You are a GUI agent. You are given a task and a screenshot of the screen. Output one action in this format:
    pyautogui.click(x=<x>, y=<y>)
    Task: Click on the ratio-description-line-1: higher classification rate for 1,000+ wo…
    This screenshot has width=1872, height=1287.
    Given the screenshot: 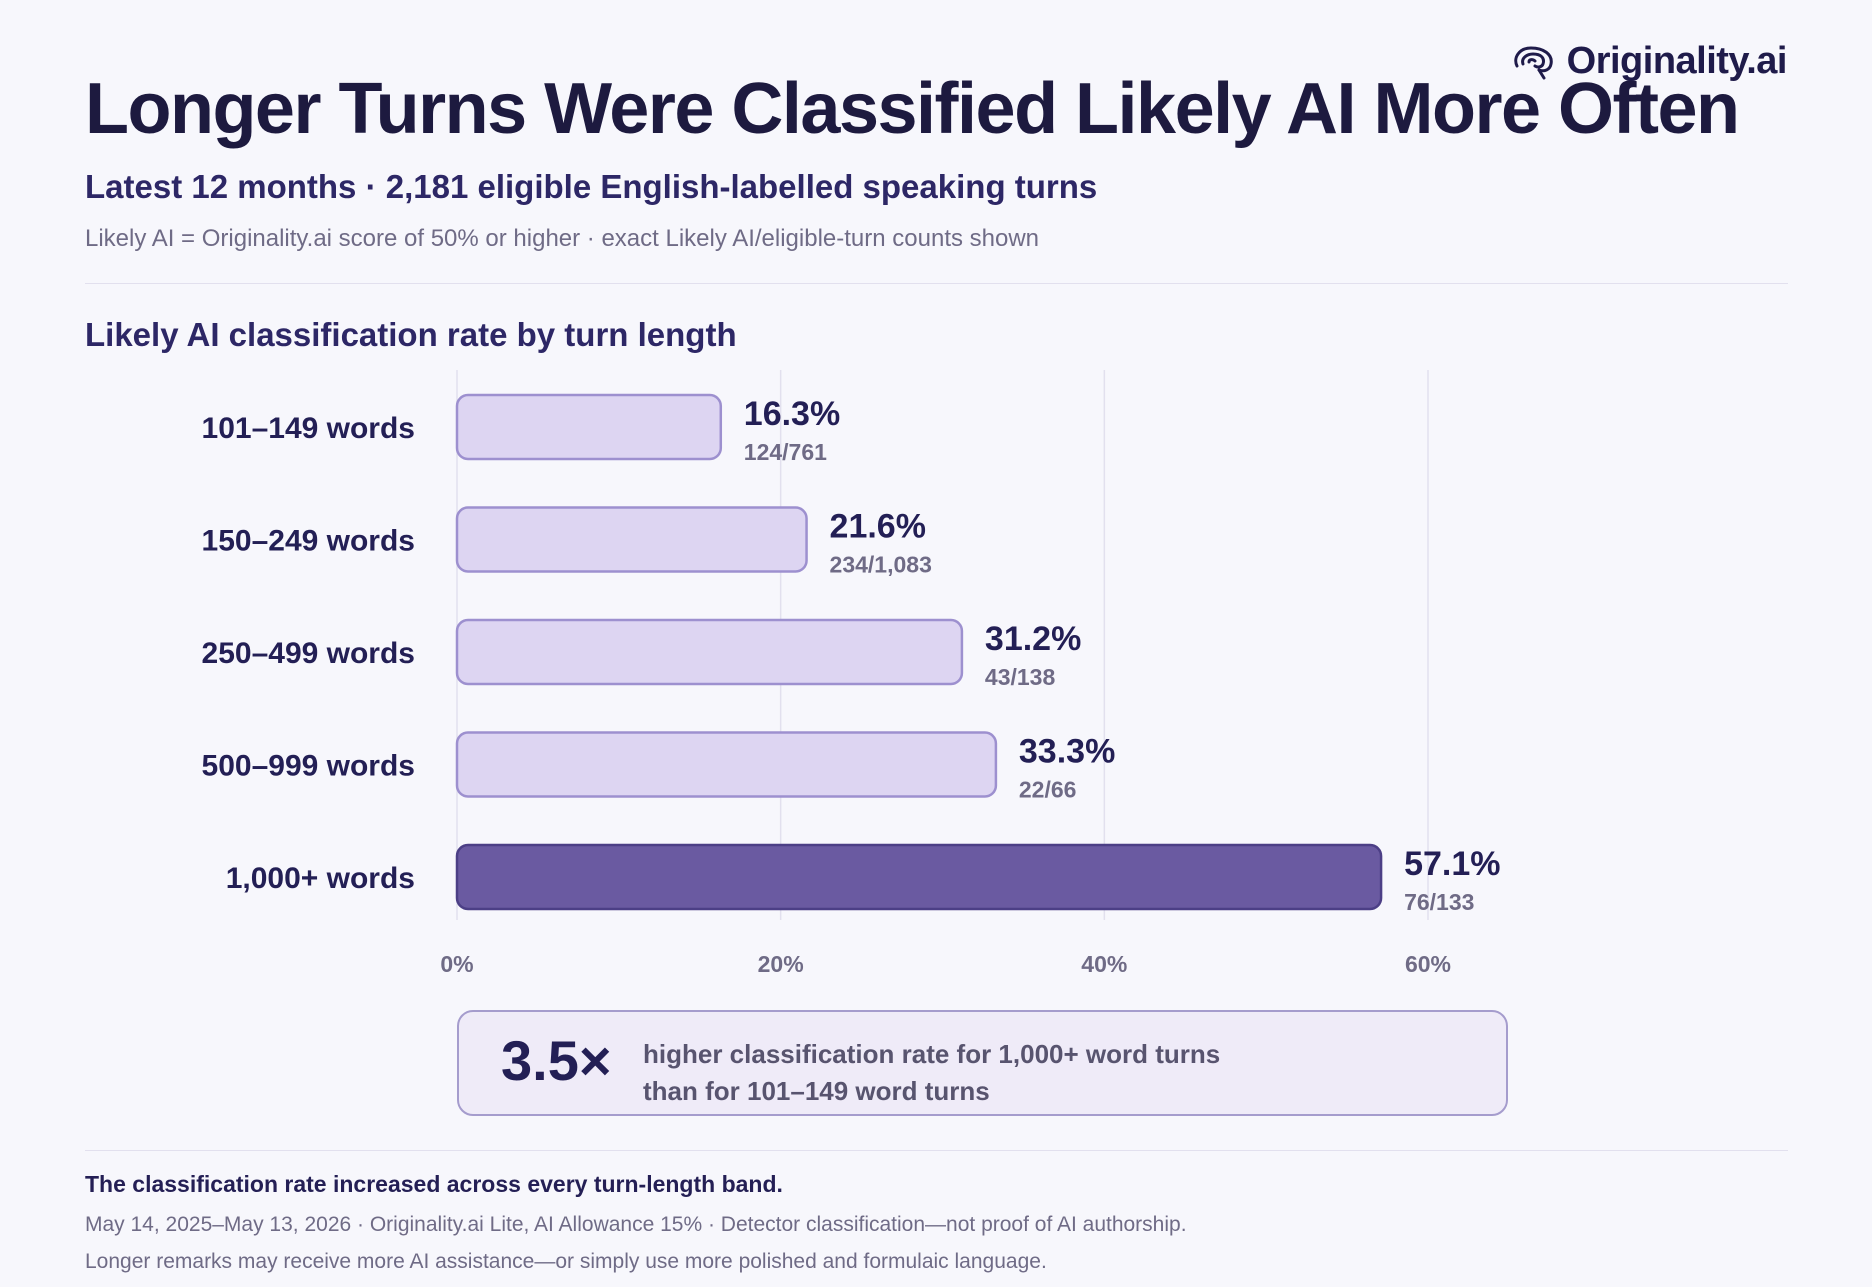 What is the action you would take?
    pyautogui.click(x=932, y=1054)
    